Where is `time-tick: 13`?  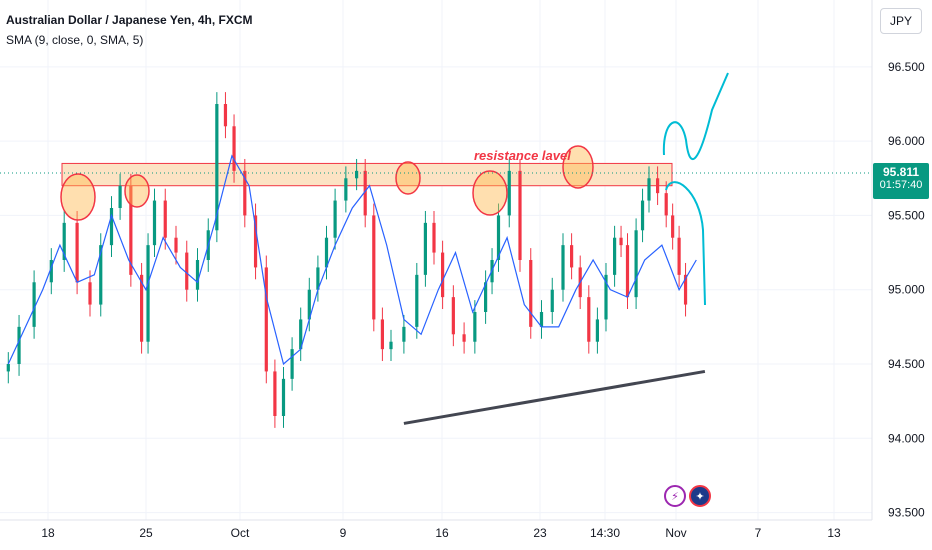
time-tick: 13 is located at coordinates (834, 533).